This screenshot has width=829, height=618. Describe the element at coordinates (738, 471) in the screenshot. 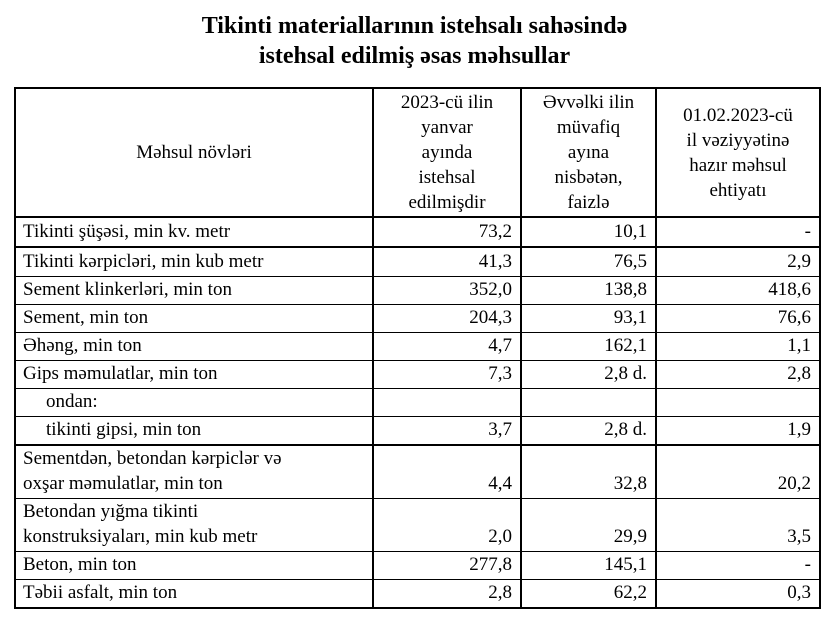

I see `stock-value: 20,2` at that location.